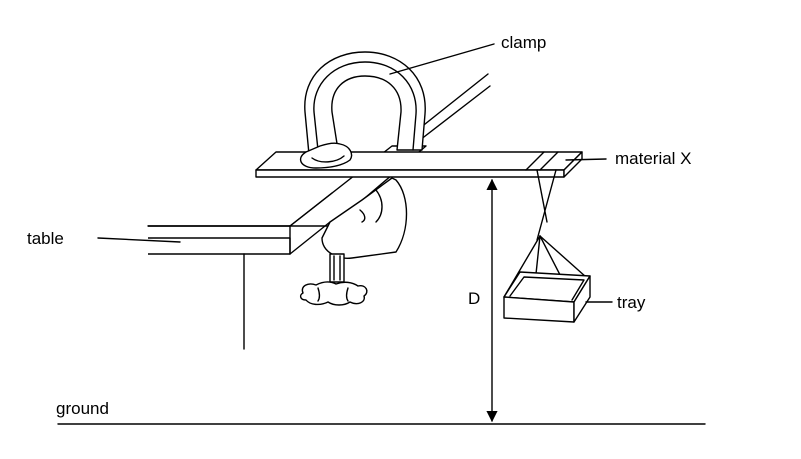 The image size is (801, 459). I want to click on ground-label: ground, so click(82, 408).